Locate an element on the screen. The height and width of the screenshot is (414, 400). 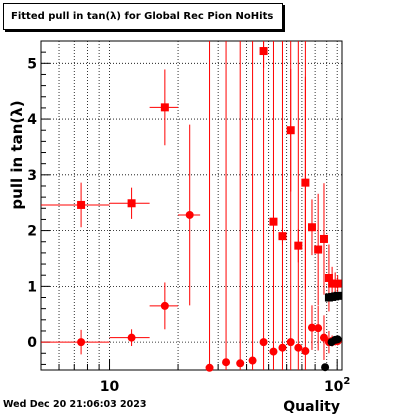
y-tick-label: 0 is located at coordinates (32, 343).